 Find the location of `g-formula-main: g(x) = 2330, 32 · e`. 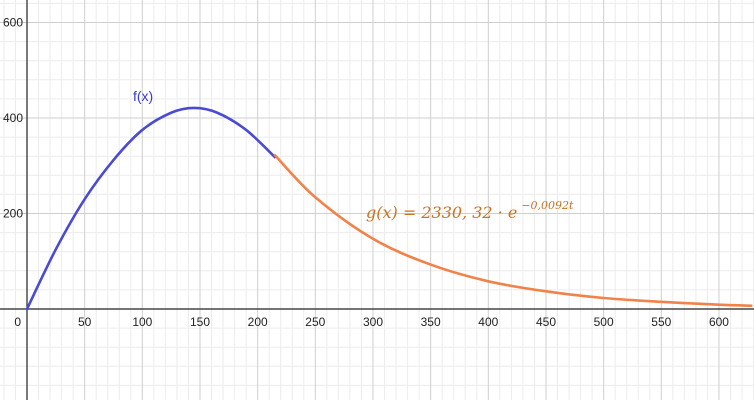

g-formula-main: g(x) = 2330, 32 · e is located at coordinates (441, 212).